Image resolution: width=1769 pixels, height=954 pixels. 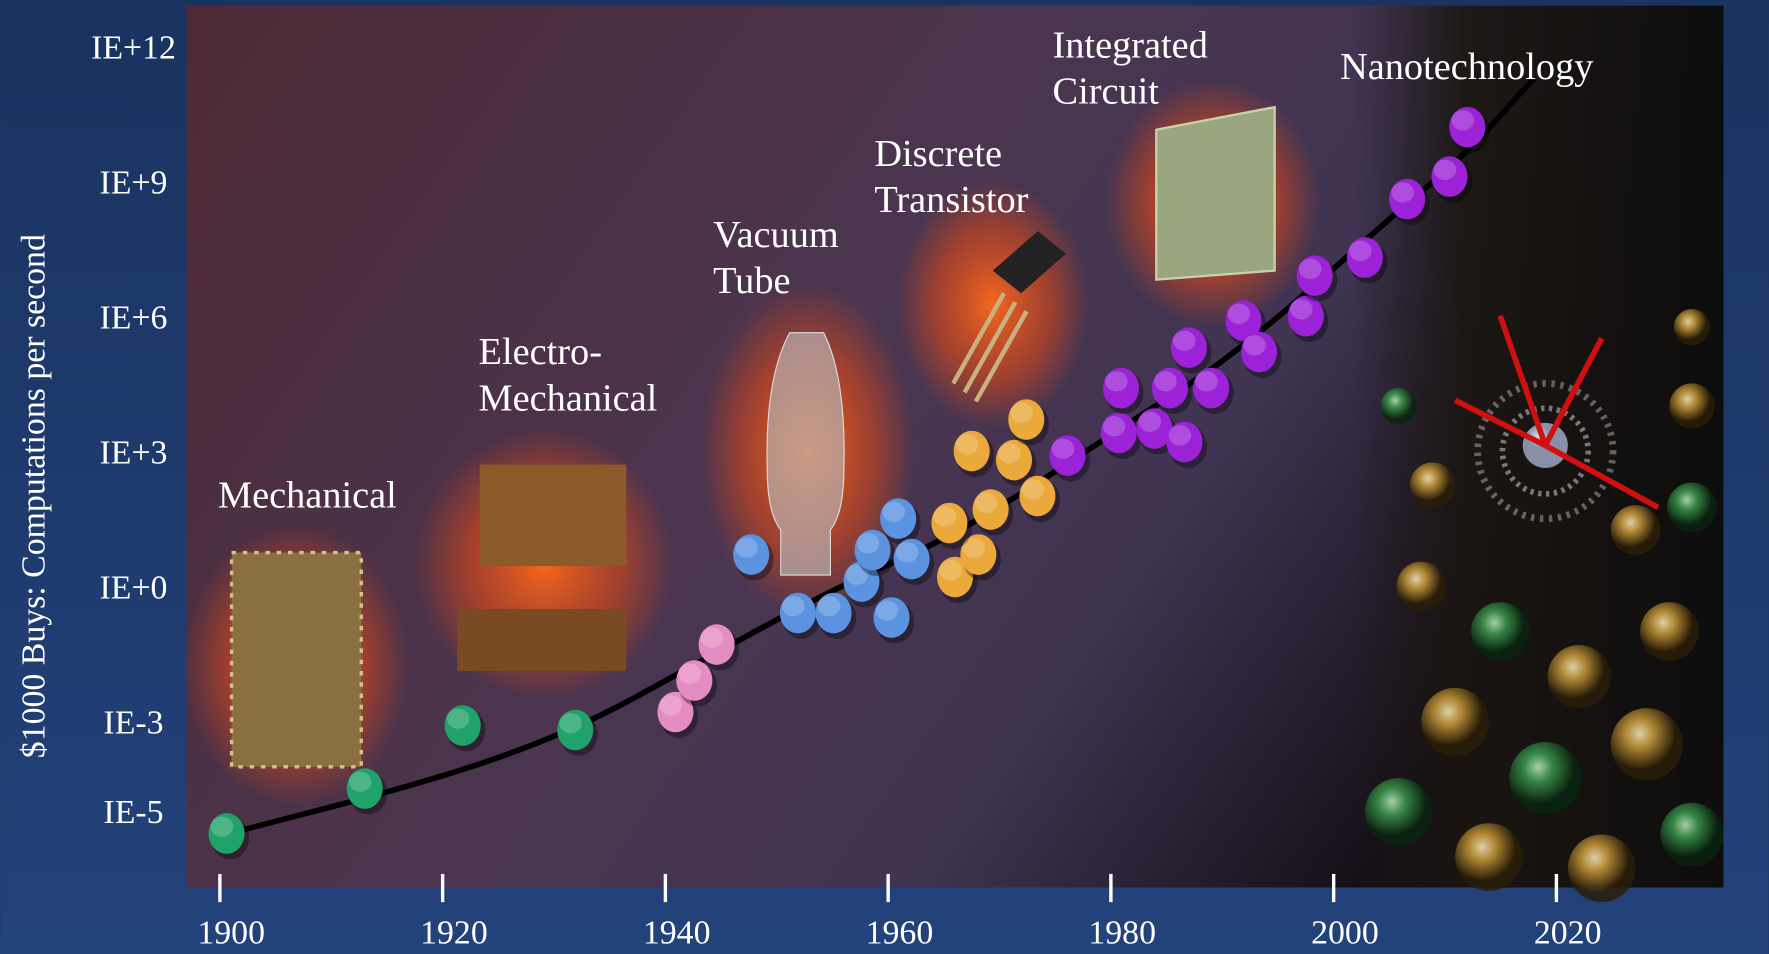 What do you see at coordinates (677, 933) in the screenshot?
I see `x-tick-label: 1940` at bounding box center [677, 933].